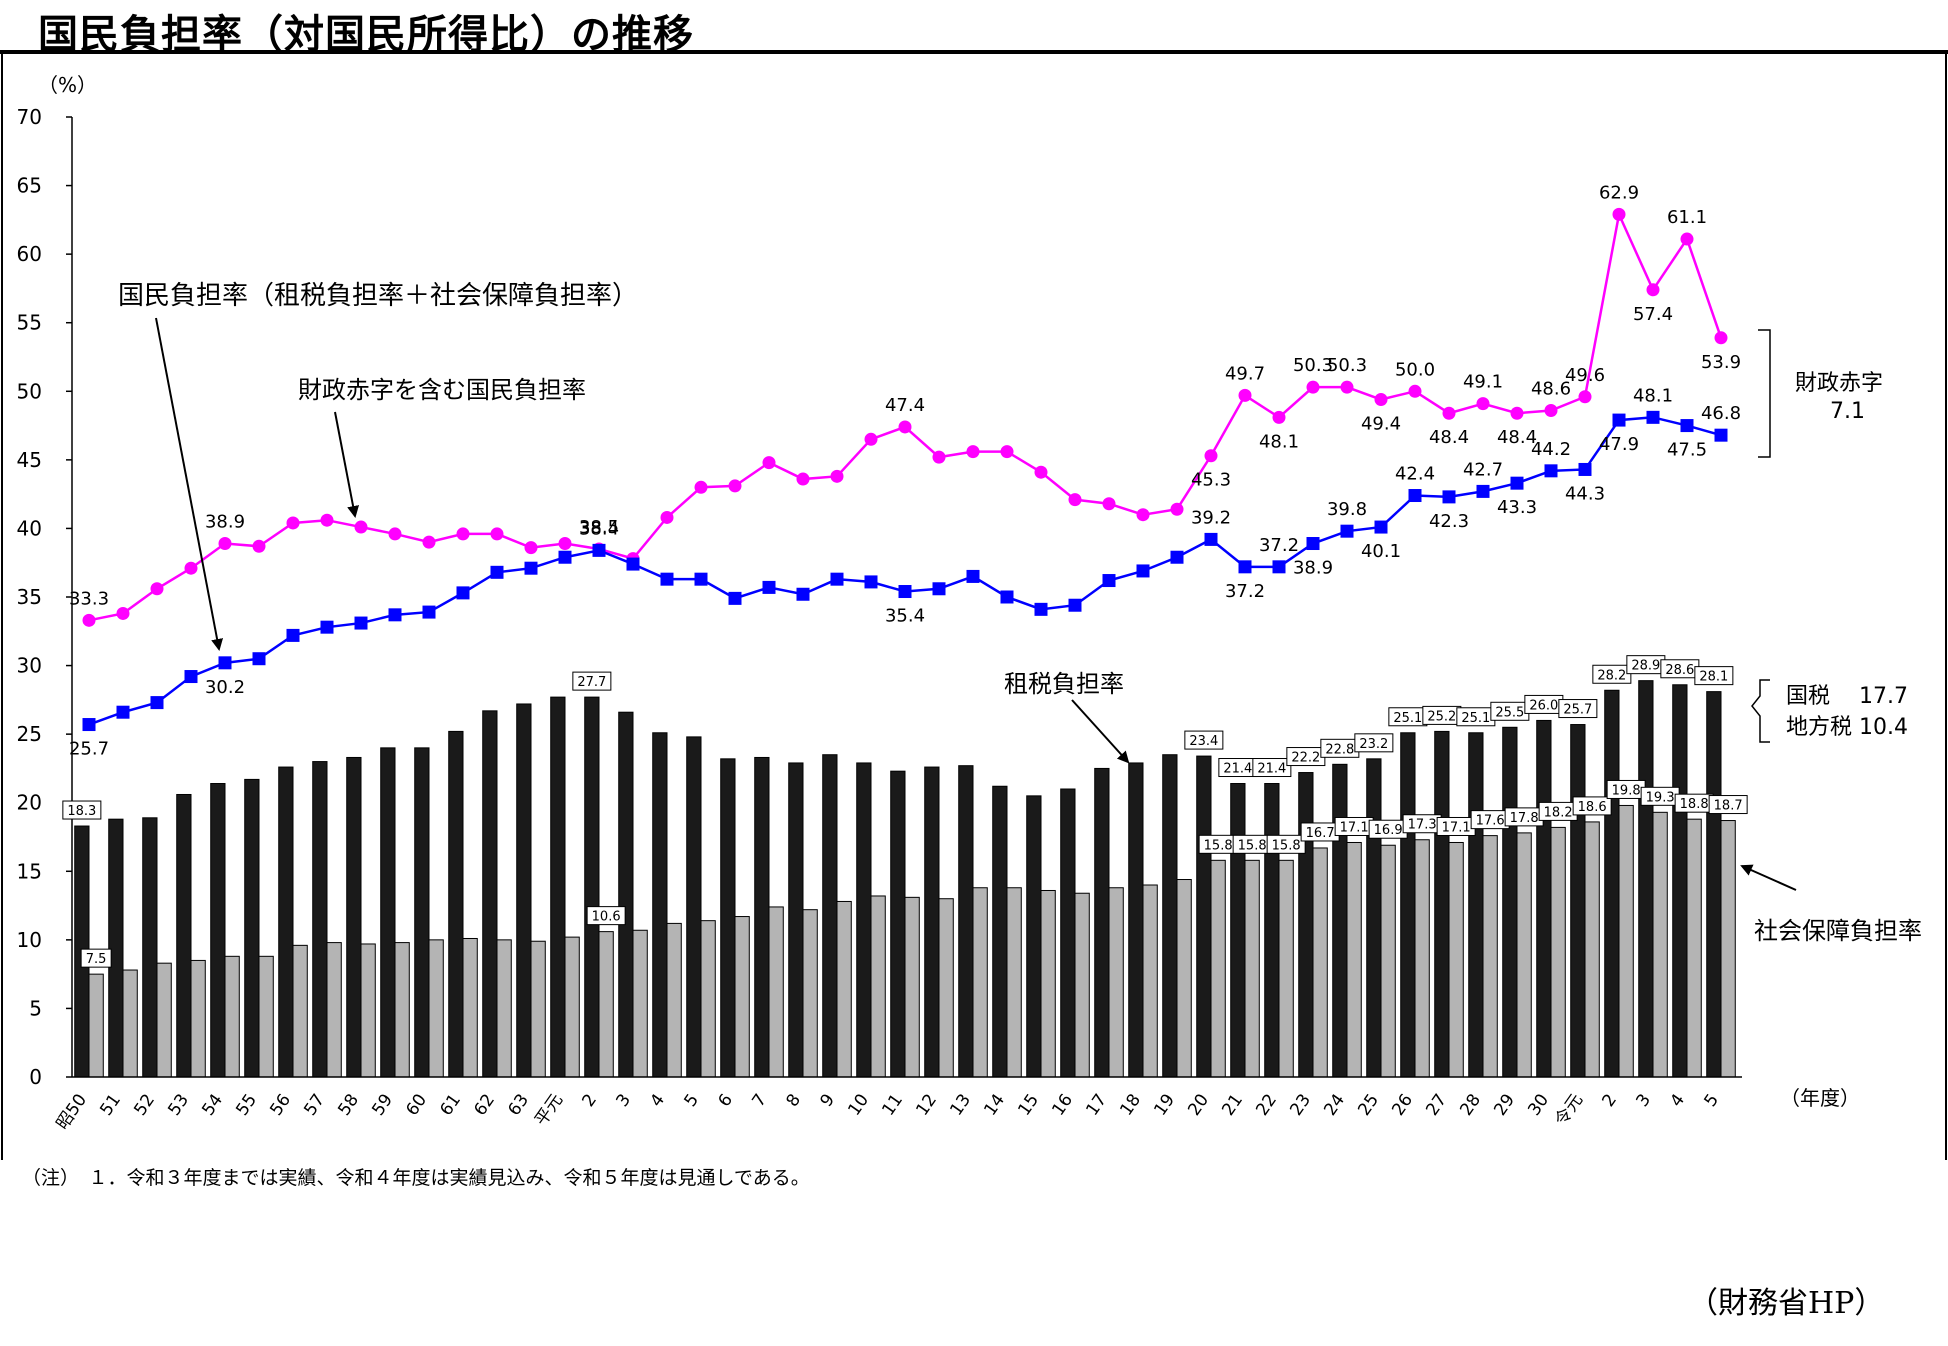  I want to click on deficit-data-label: 48.6, so click(1551, 388).